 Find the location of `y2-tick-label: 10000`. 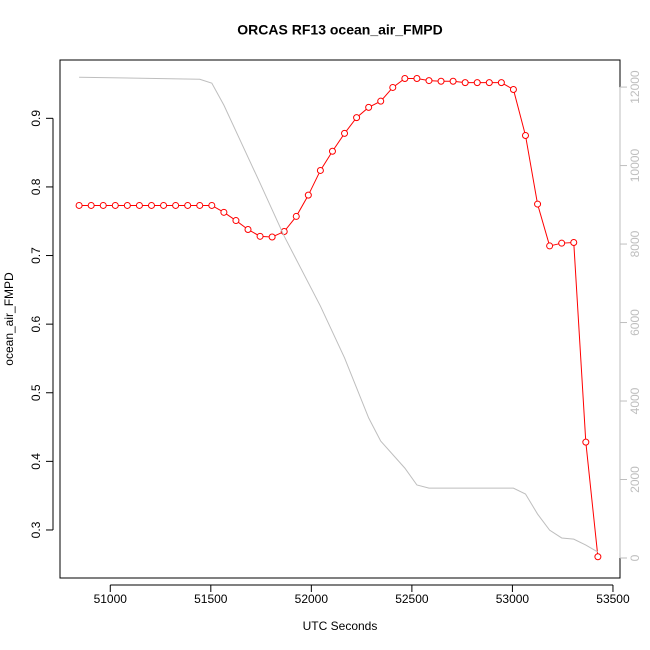

y2-tick-label: 10000 is located at coordinates (635, 166).